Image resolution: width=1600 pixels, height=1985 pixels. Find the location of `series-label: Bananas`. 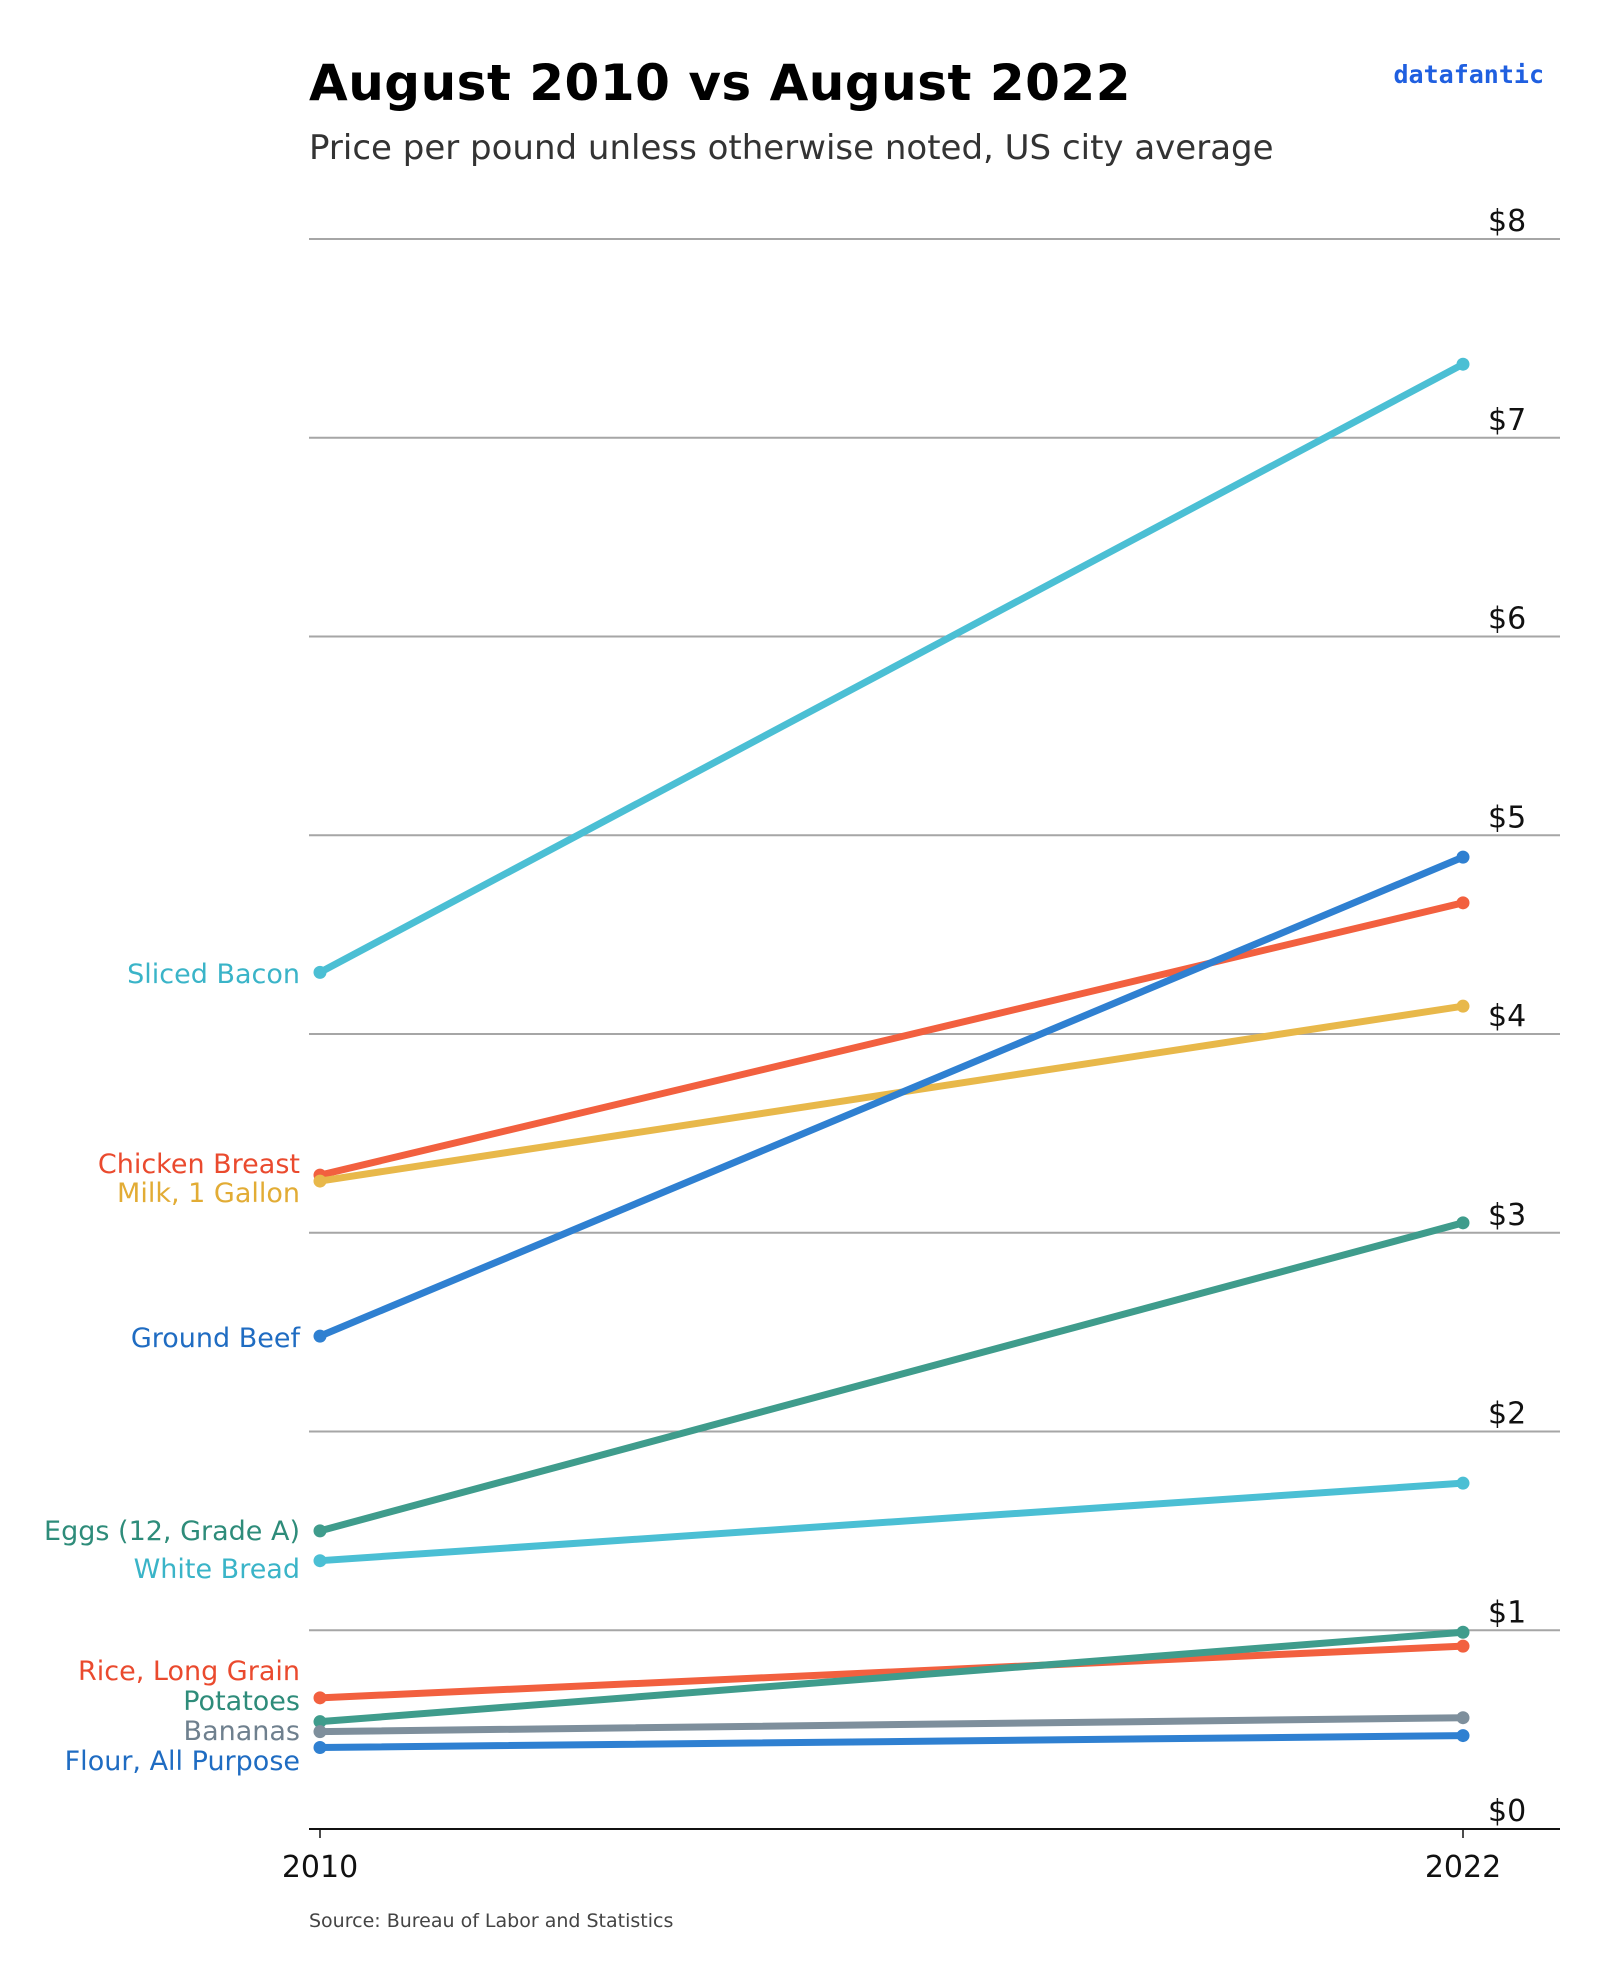

series-label: Bananas is located at coordinates (242, 1731).